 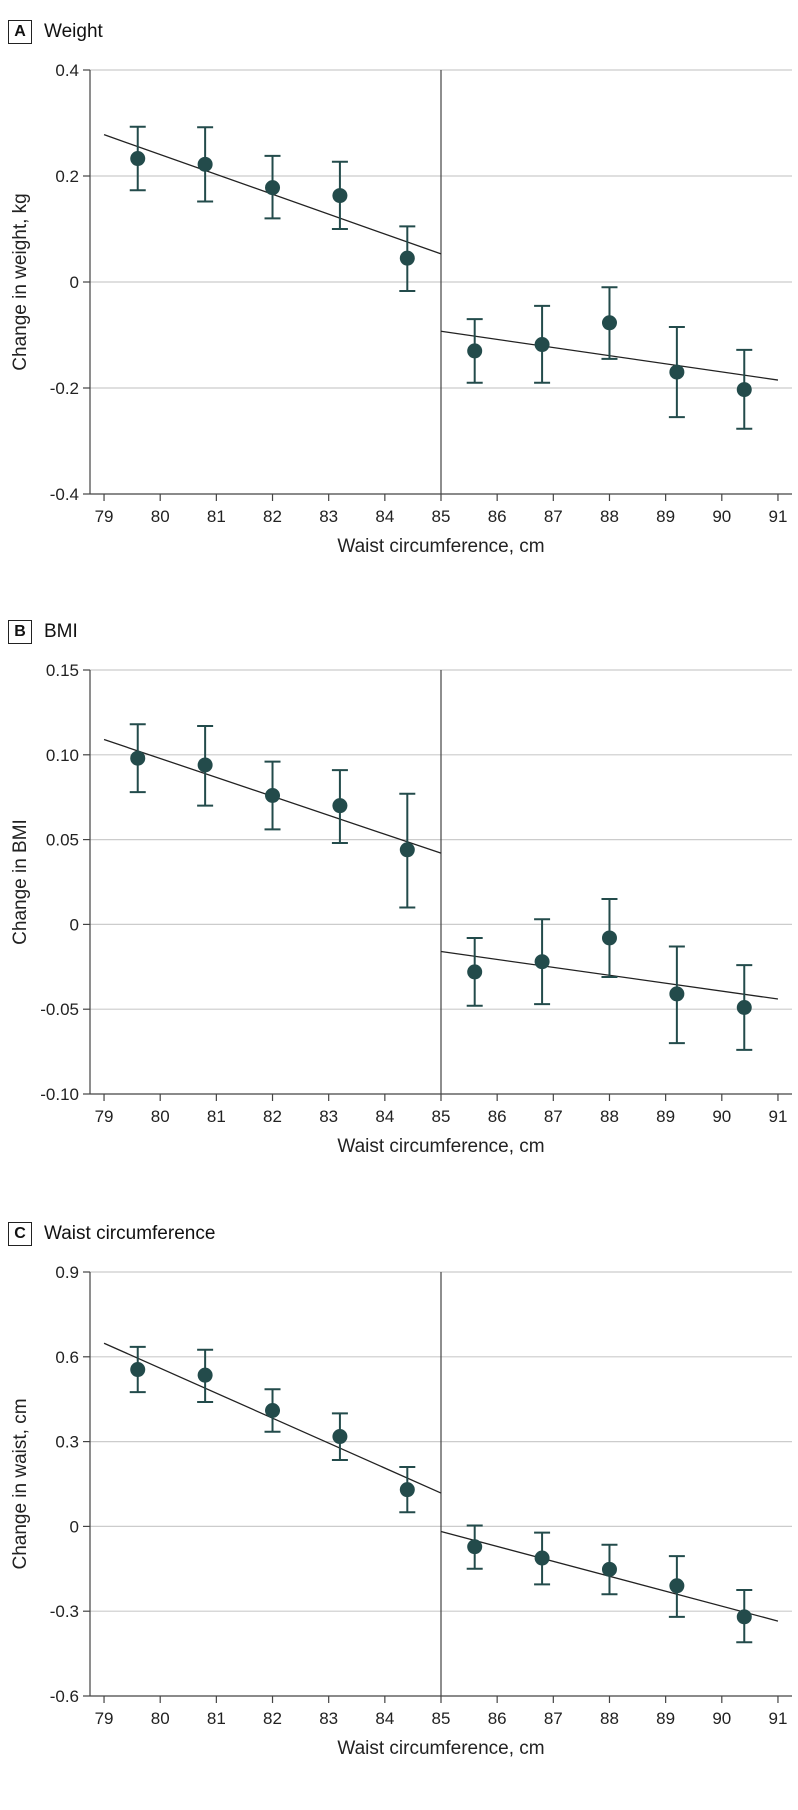 I want to click on panel-label: C, so click(x=20, y=1234).